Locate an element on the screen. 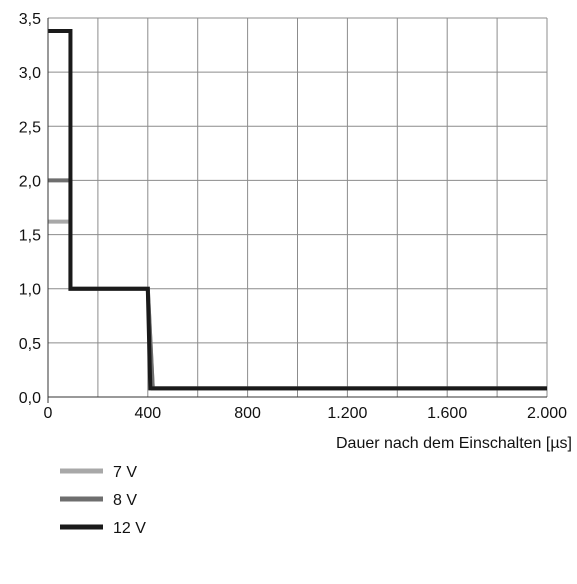 The width and height of the screenshot is (577, 584). legend: 7 V 8 V 12 V is located at coordinates (103, 500).